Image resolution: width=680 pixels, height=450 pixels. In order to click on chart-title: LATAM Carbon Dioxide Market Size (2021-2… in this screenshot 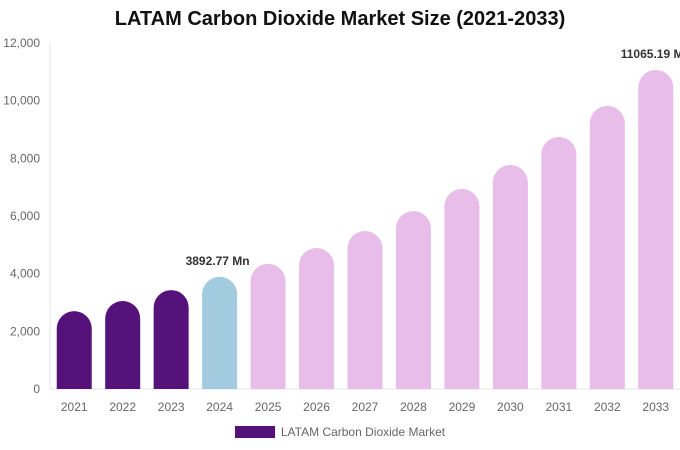, I will do `click(340, 19)`.